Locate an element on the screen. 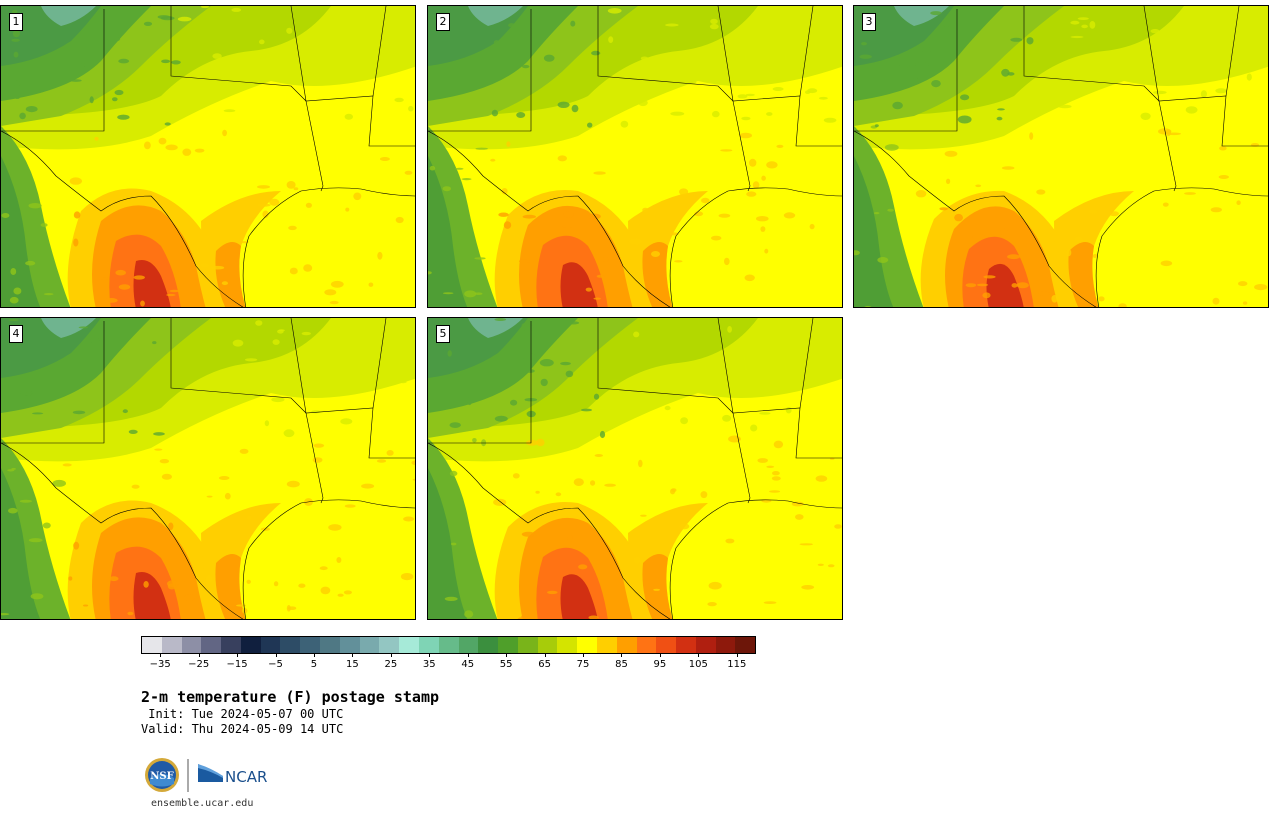 The height and width of the screenshot is (815, 1280). colorbar-tick-label: −25 is located at coordinates (199, 664).